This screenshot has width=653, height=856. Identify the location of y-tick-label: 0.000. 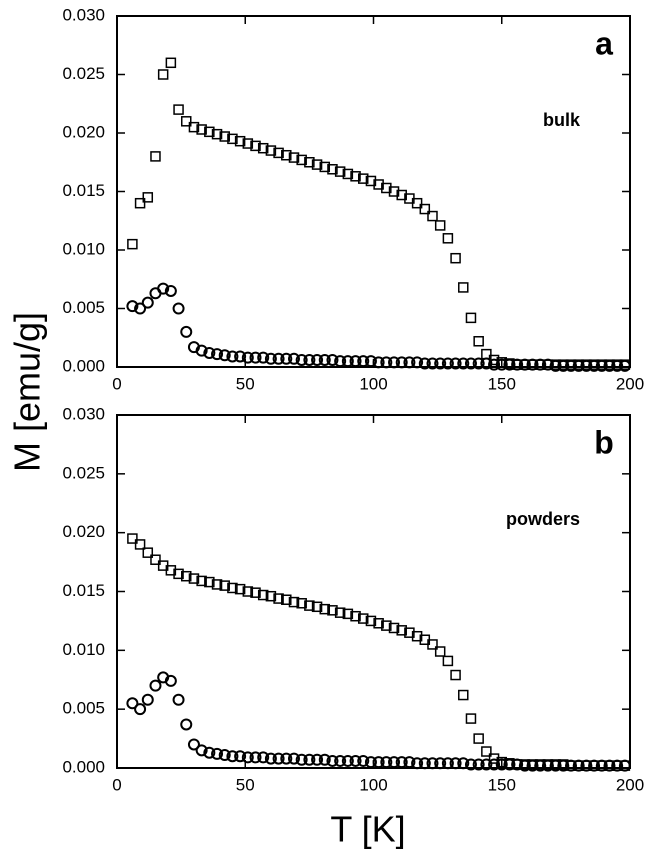
(83, 766).